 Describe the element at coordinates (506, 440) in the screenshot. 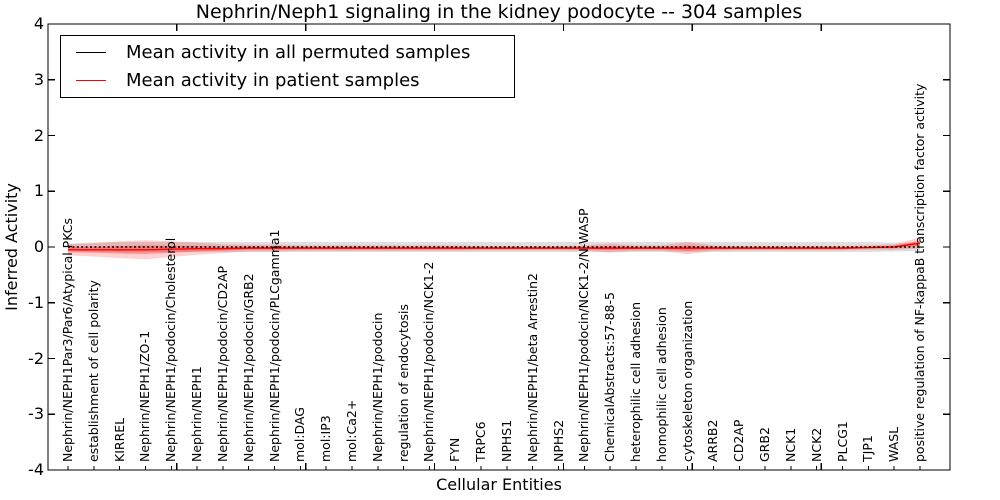

I see `x-tick-label: NPHS1` at that location.